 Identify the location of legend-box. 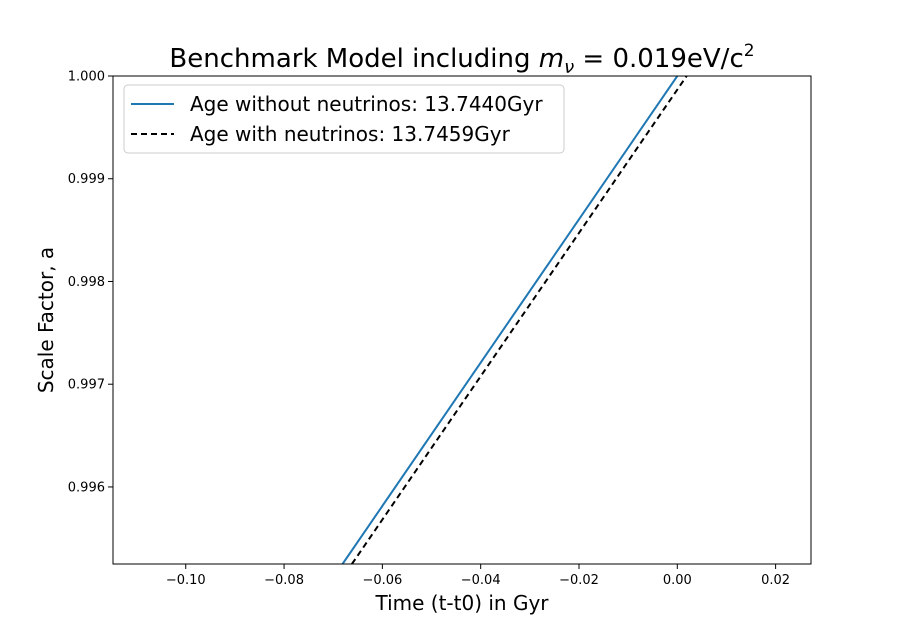
(344, 119).